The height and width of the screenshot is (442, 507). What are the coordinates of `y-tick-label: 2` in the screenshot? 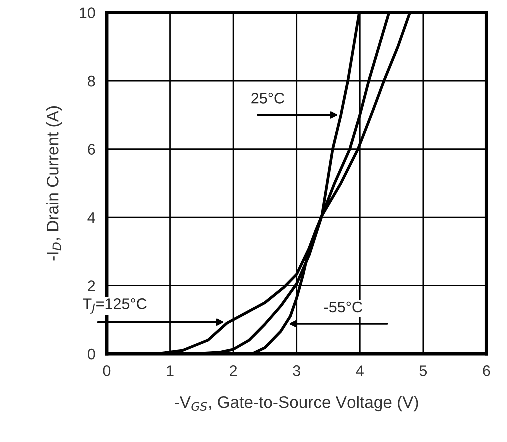 It's located at (92, 286).